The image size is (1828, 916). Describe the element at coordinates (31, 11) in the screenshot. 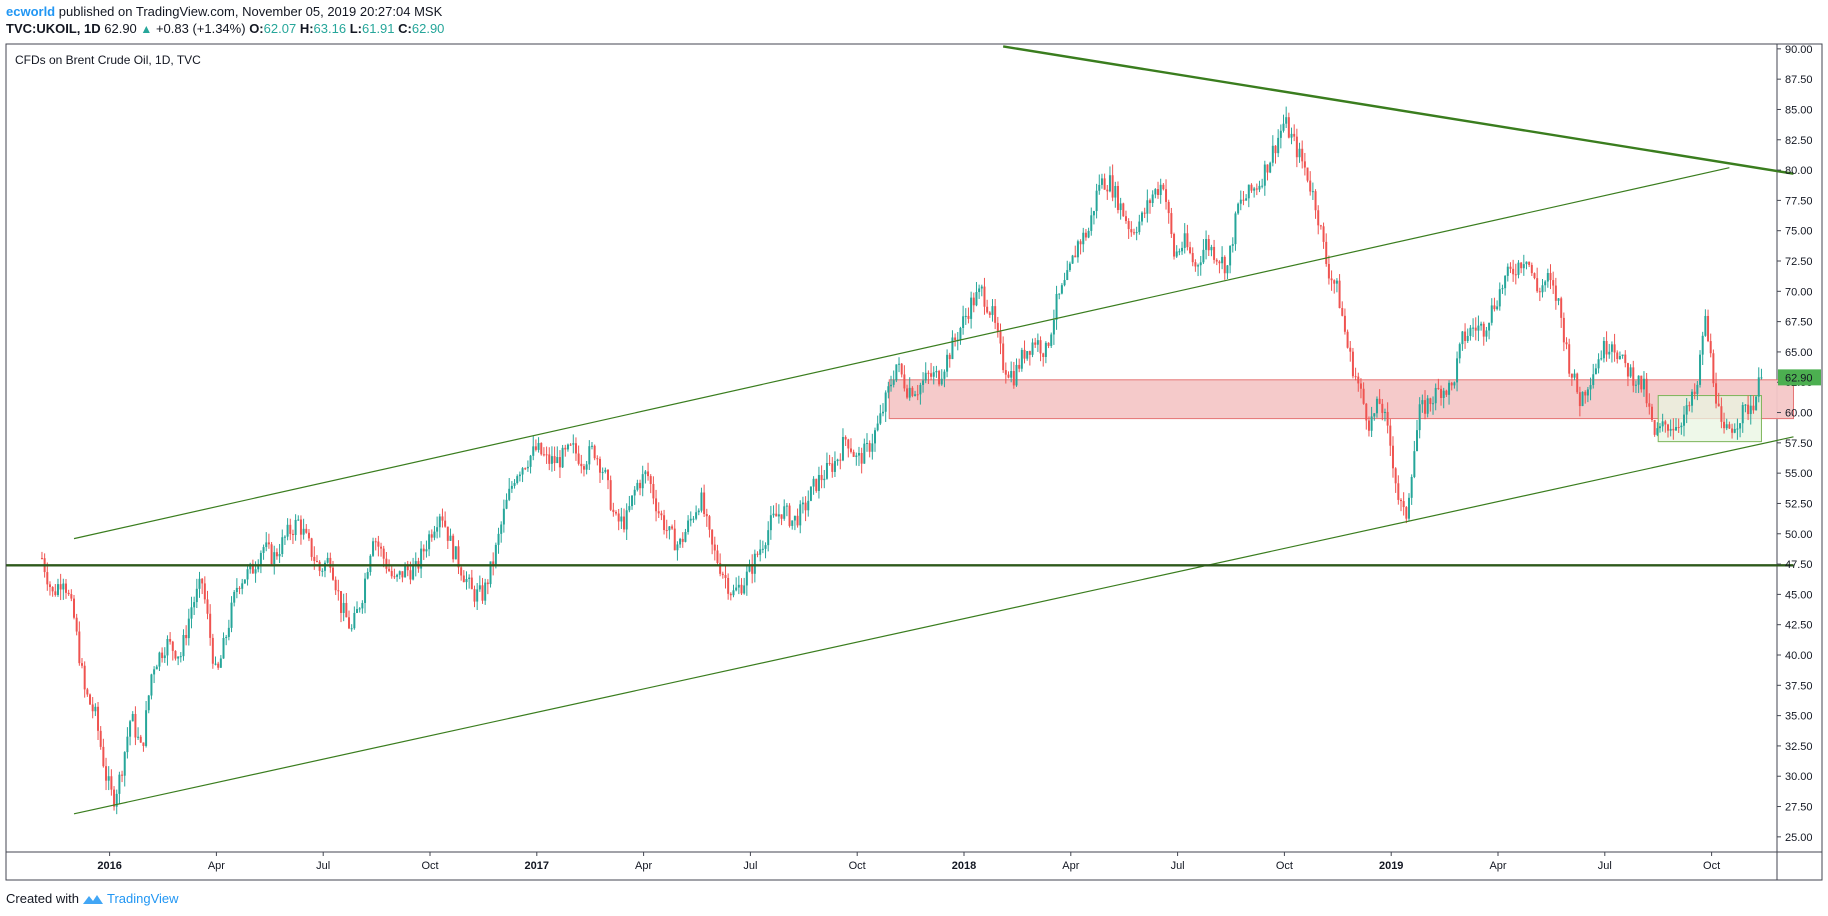

I see `author-link: ecworld` at that location.